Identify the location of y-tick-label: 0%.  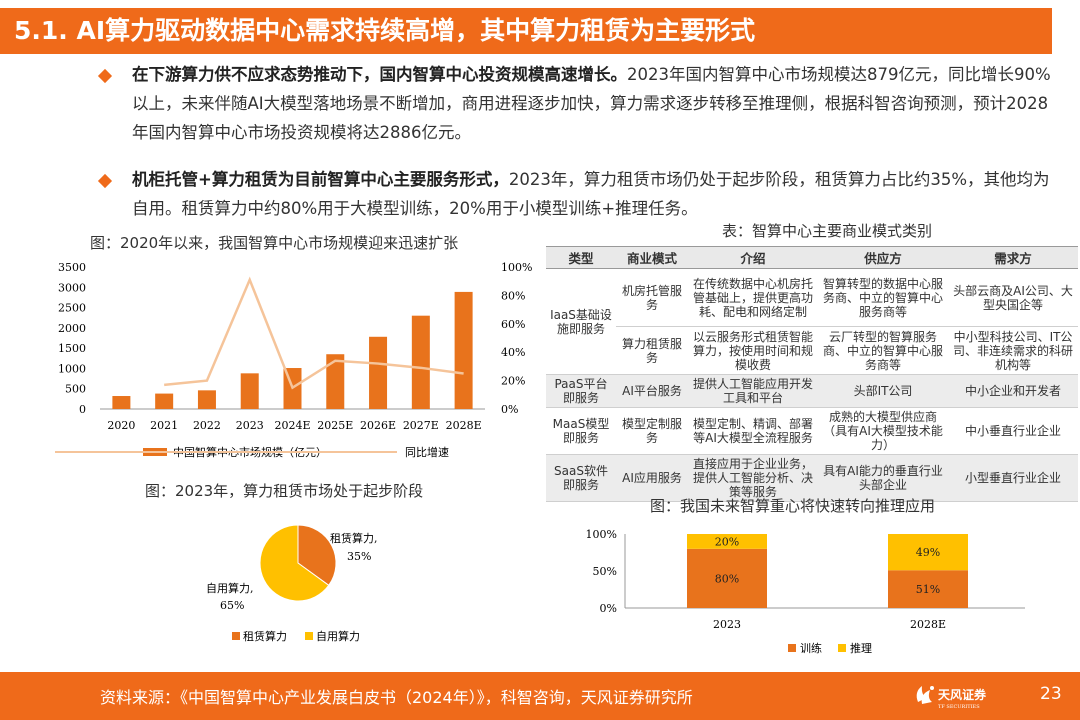
(608, 608).